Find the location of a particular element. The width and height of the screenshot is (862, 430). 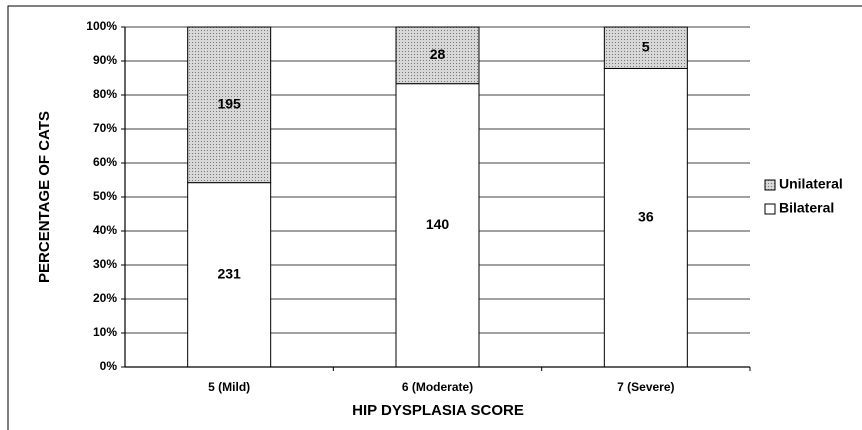

x-tick-label: 7 (Severe) is located at coordinates (645, 387).